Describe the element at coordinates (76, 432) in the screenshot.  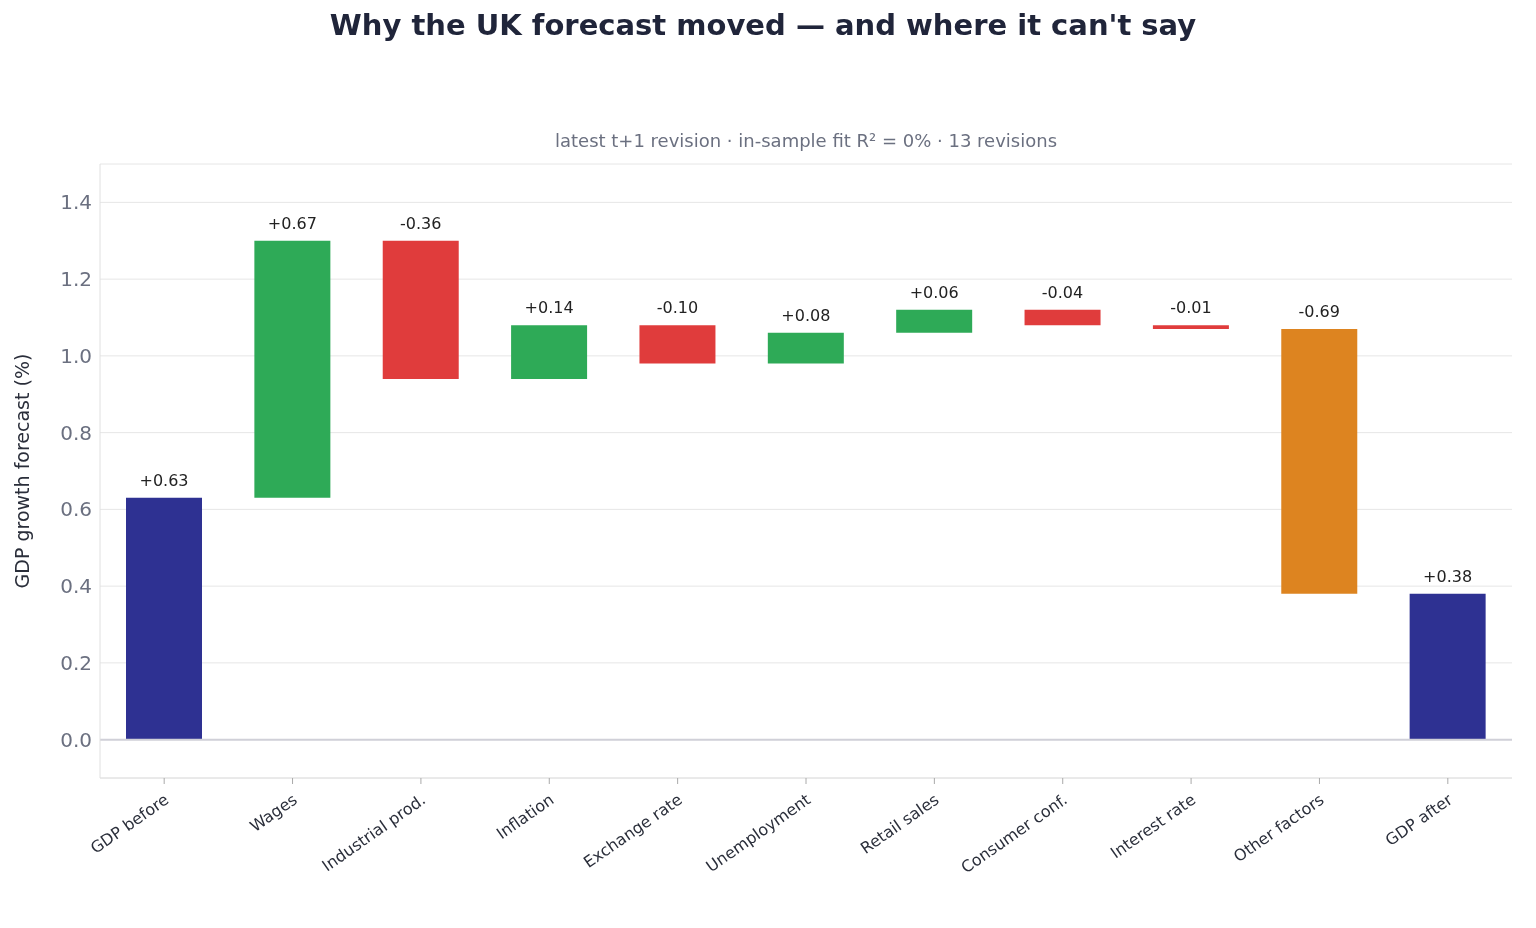
I see `y-tick-label: 0.8` at that location.